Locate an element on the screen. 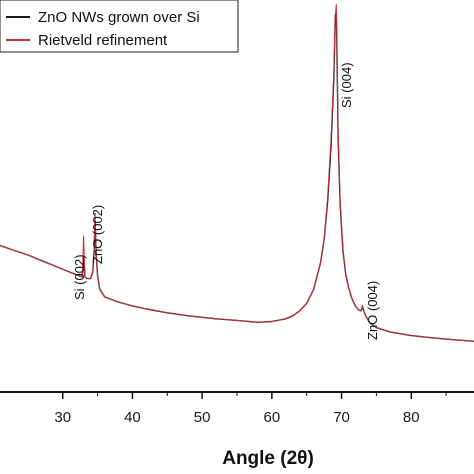 The height and width of the screenshot is (474, 474). peak-label-3: ZnO (004) is located at coordinates (372, 310).